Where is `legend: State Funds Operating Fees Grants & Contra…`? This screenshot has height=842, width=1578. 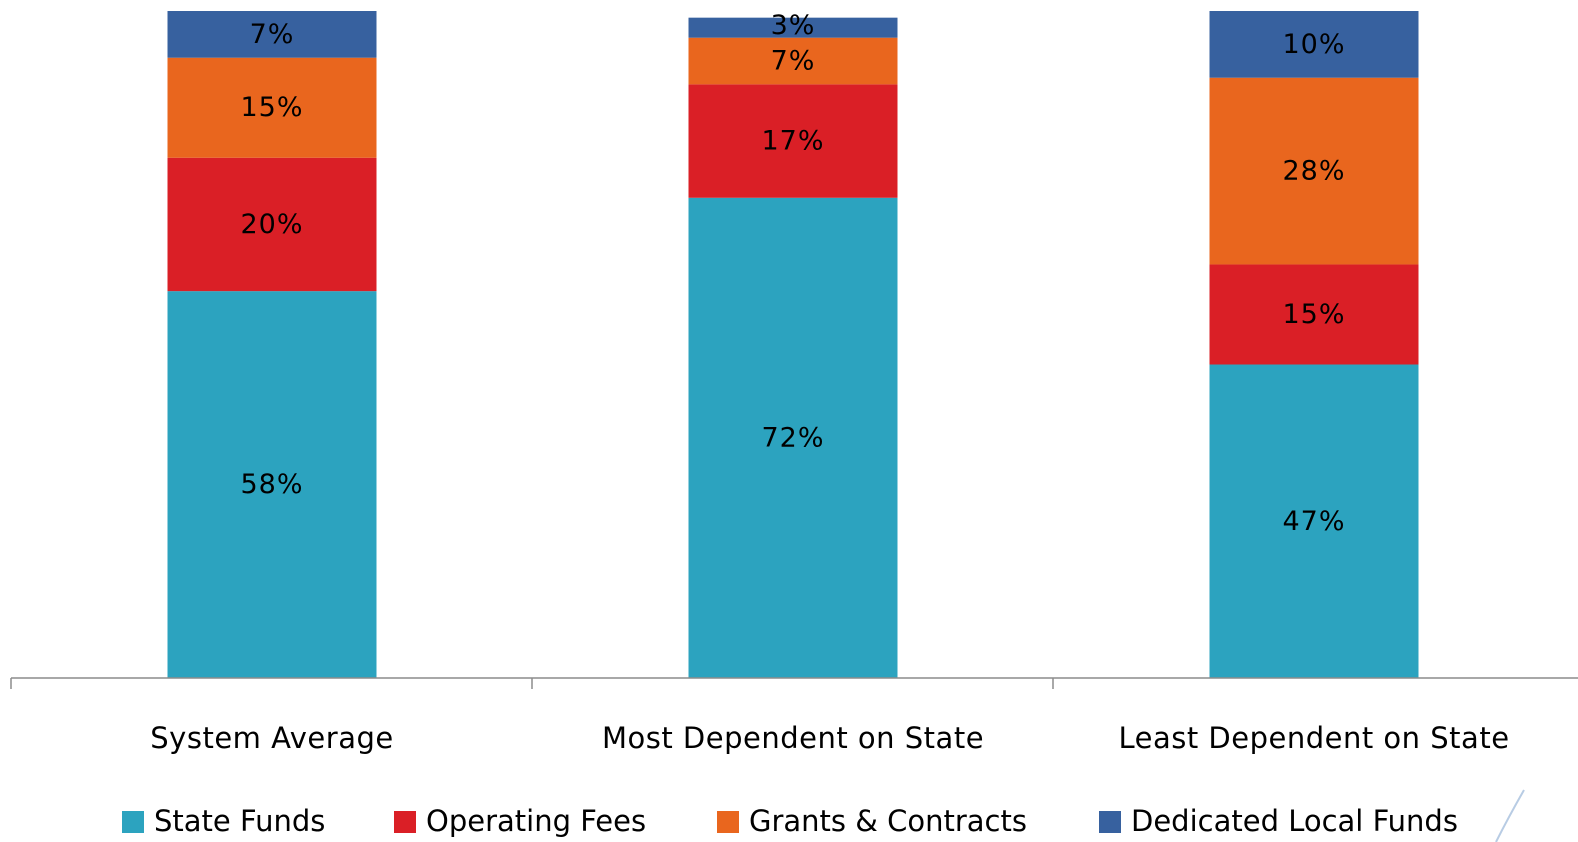
legend: State Funds Operating Fees Grants & Contra… is located at coordinates (790, 821).